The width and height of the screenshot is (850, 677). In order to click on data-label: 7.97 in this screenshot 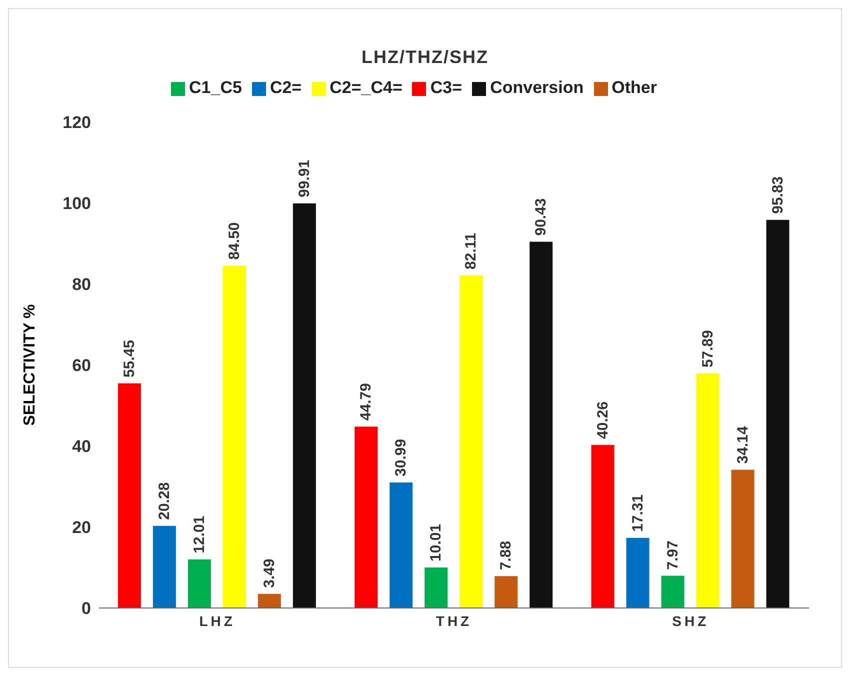, I will do `click(673, 555)`.